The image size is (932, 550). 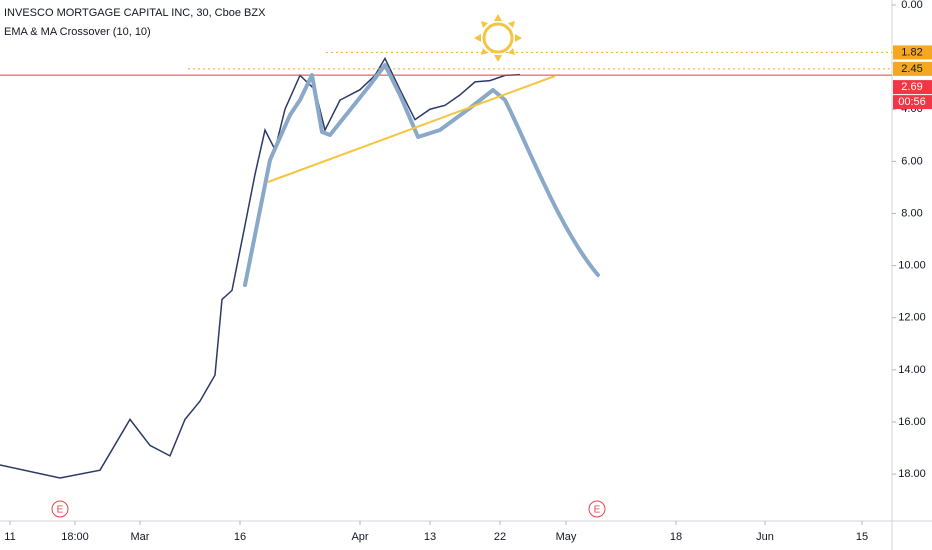 What do you see at coordinates (912, 474) in the screenshot?
I see `y-tick-label: 18.00` at bounding box center [912, 474].